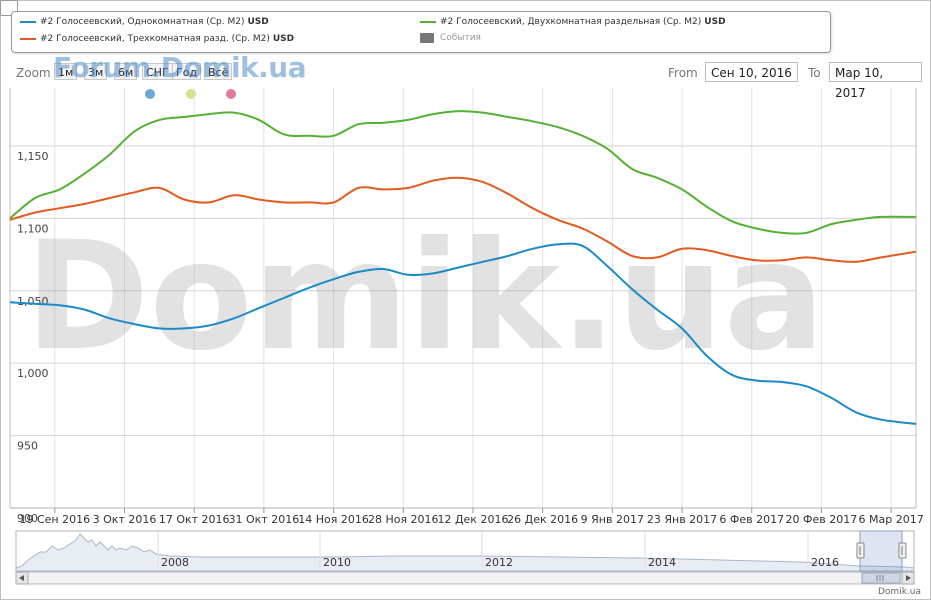  I want to click on forum-watermark: Forum.Domik.ua, so click(180, 67).